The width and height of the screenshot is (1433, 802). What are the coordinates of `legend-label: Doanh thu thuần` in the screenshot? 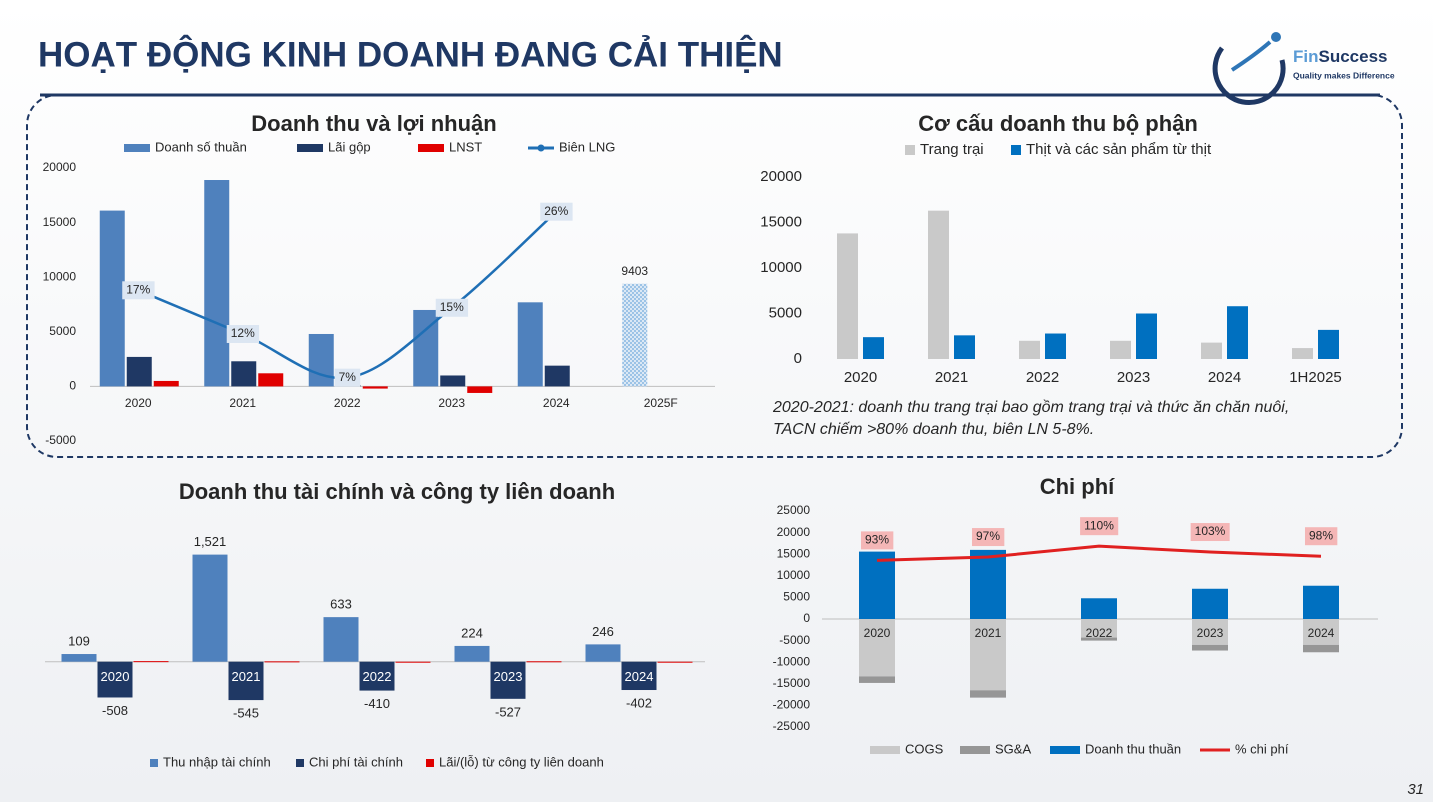 It's located at (1133, 748).